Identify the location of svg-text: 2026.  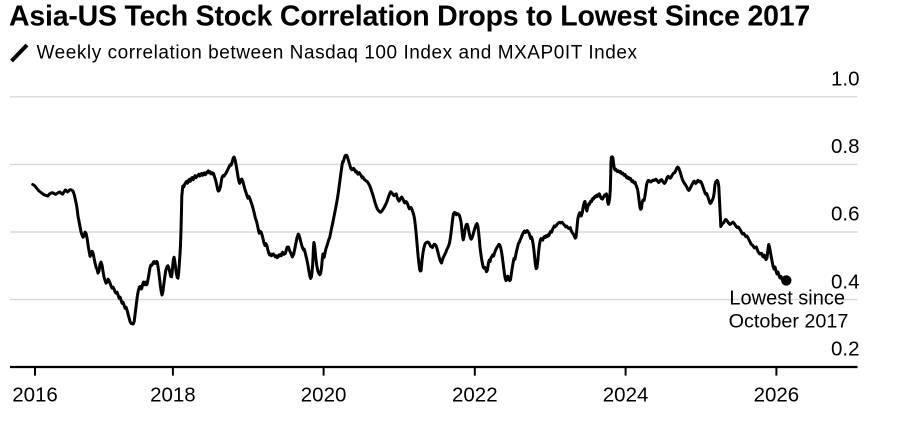
(777, 395).